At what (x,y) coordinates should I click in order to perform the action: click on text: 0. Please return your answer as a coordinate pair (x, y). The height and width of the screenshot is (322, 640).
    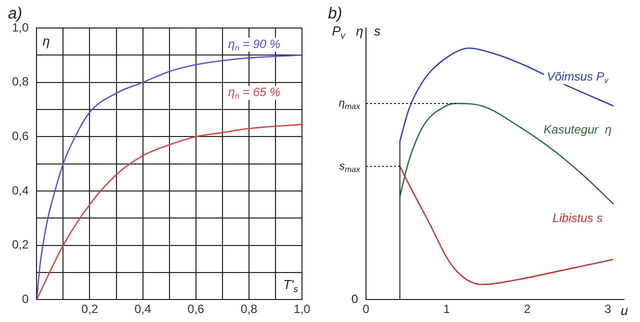
    Looking at the image, I should click on (354, 299).